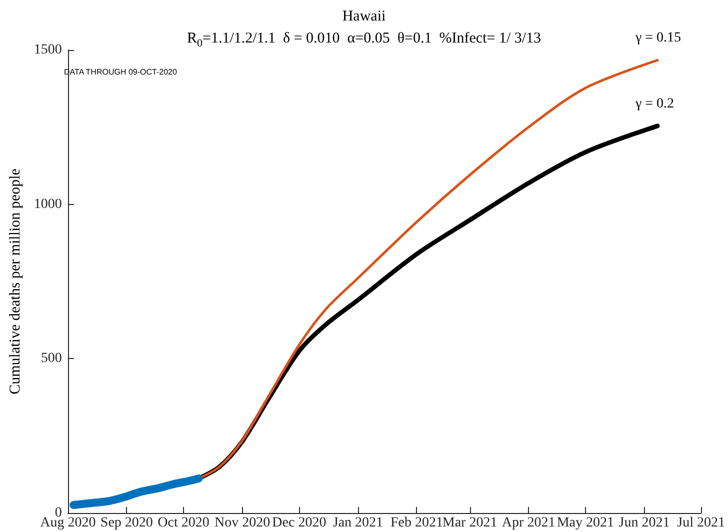  What do you see at coordinates (51, 358) in the screenshot?
I see `y-tick-label: 500` at bounding box center [51, 358].